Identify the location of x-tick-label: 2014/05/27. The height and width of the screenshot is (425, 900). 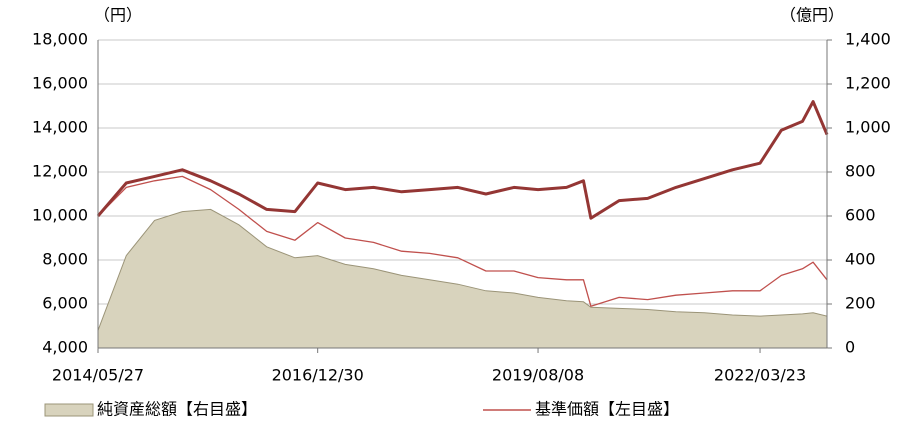
(98, 375).